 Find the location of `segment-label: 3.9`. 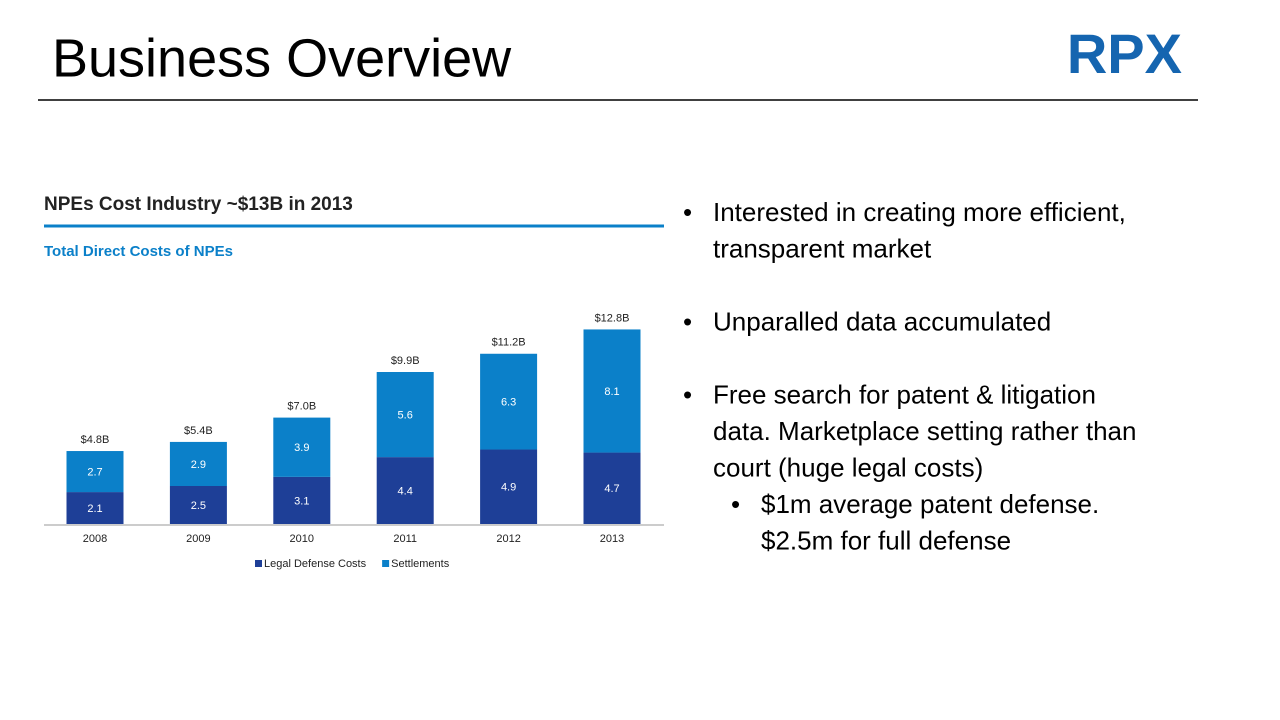

segment-label: 3.9 is located at coordinates (301, 448).